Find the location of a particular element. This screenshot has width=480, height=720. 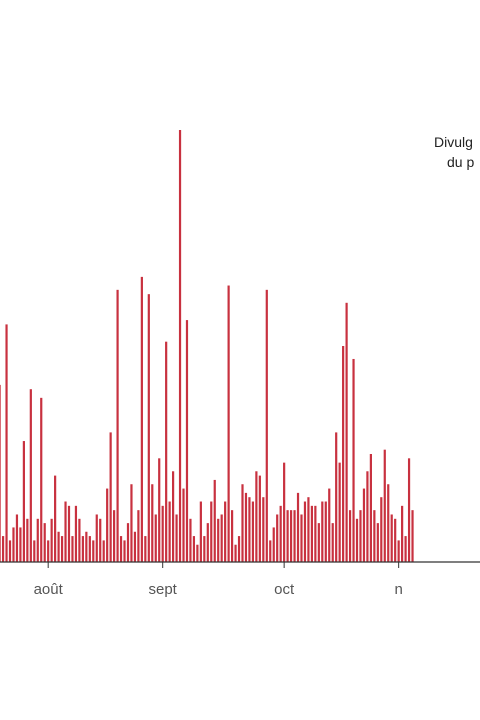

x-tick-label: sept is located at coordinates (163, 589).